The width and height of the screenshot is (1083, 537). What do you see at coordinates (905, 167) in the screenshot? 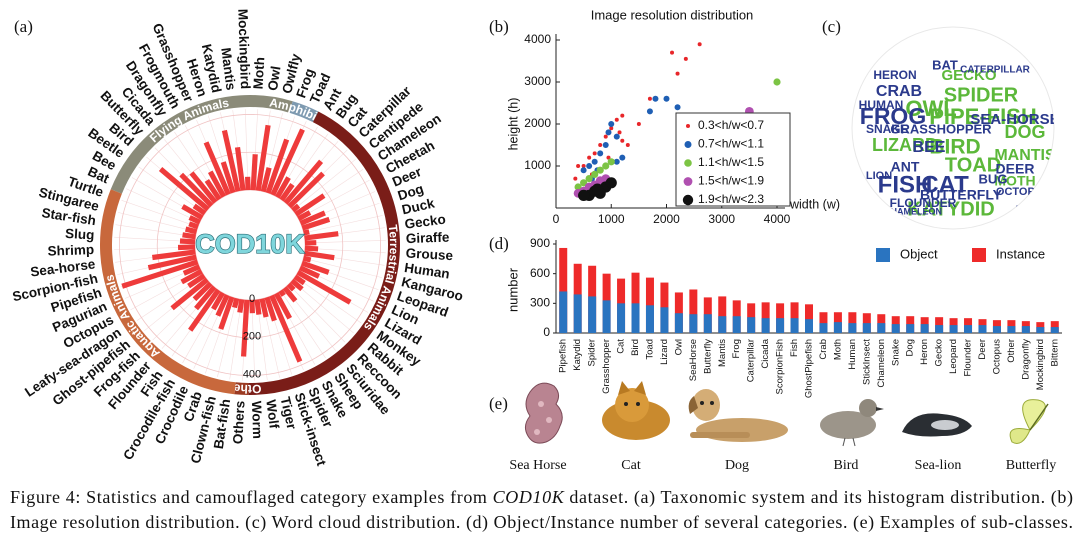
I see `word: ANT` at bounding box center [905, 167].